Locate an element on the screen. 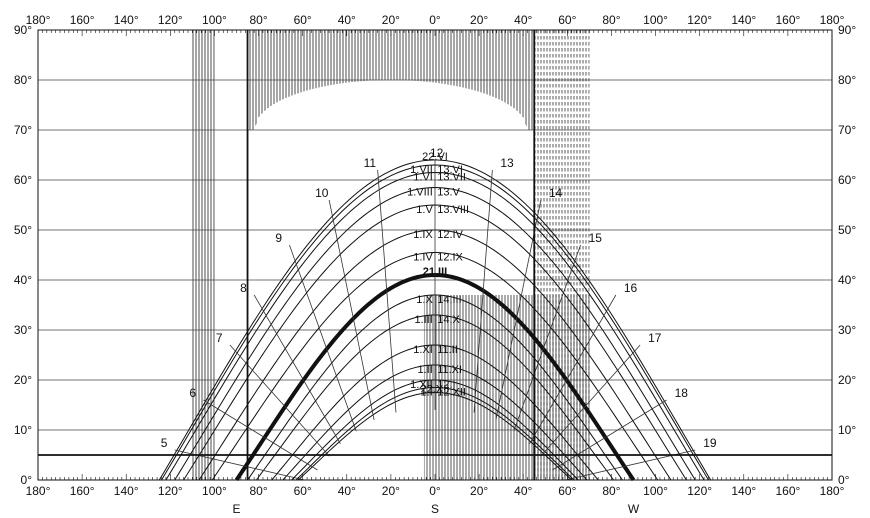 The image size is (870, 518). y-tick-label-right: 70° is located at coordinates (847, 130).